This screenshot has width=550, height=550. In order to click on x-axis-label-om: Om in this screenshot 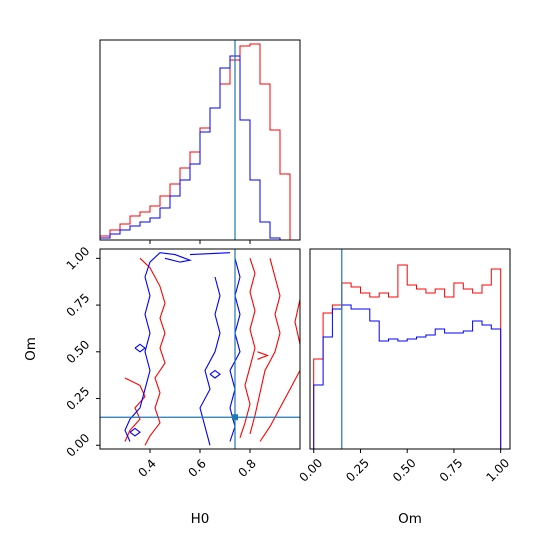, I will do `click(410, 519)`.